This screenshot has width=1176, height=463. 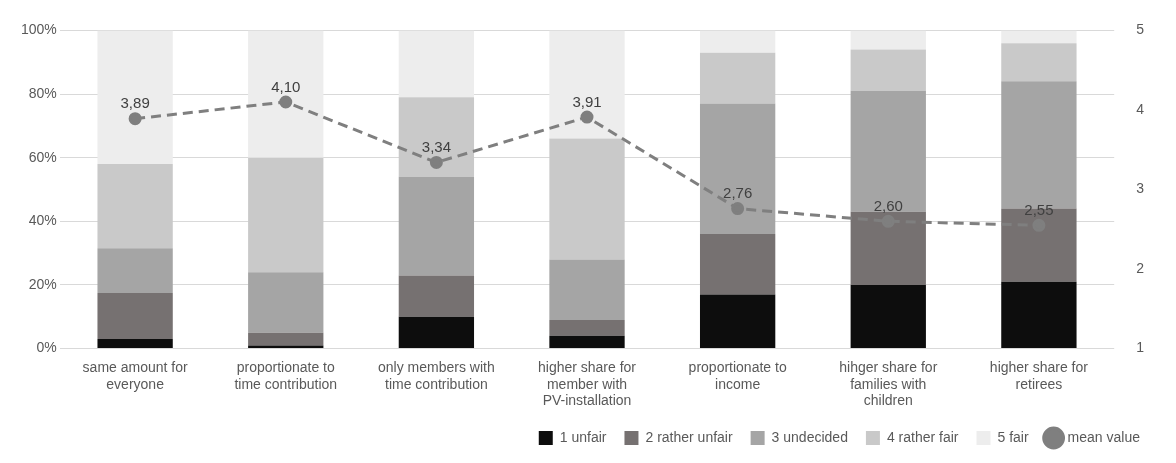 What do you see at coordinates (738, 193) in the screenshot?
I see `data-label: 2,76` at bounding box center [738, 193].